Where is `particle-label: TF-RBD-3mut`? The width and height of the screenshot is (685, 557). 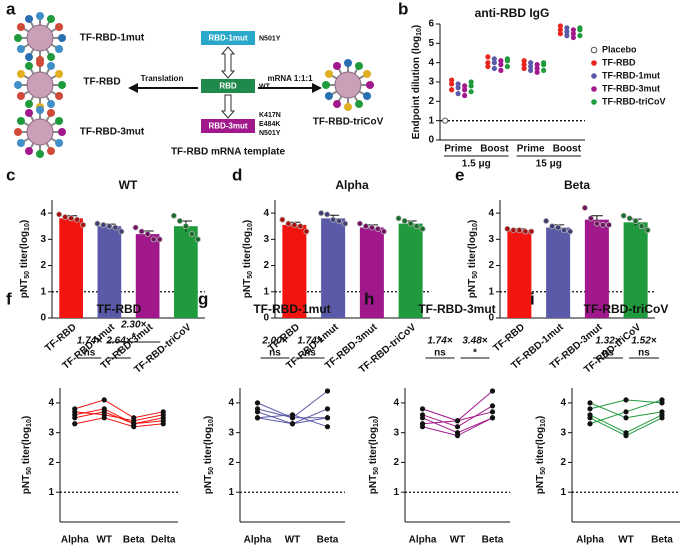
particle-label: TF-RBD-3mut is located at coordinates (112, 132).